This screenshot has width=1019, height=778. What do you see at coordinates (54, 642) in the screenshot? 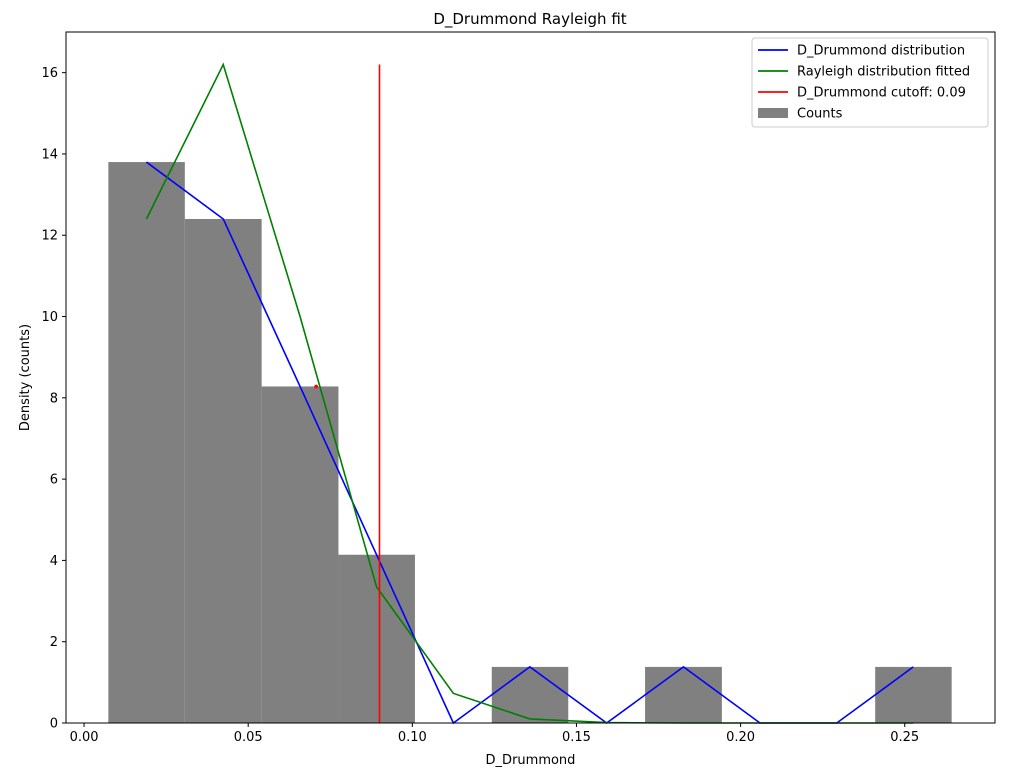
I see `y-tick-label: 2` at bounding box center [54, 642].